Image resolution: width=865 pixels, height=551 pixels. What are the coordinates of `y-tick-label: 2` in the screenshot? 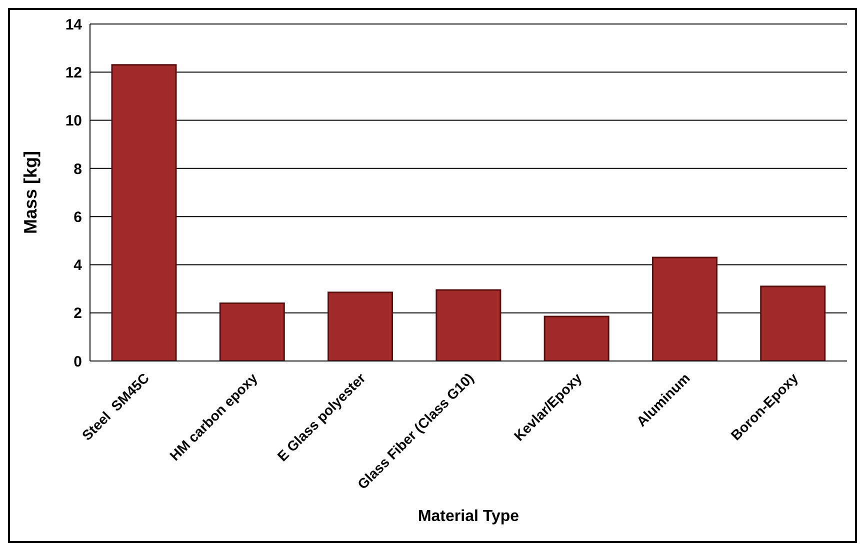 It's located at (78, 313).